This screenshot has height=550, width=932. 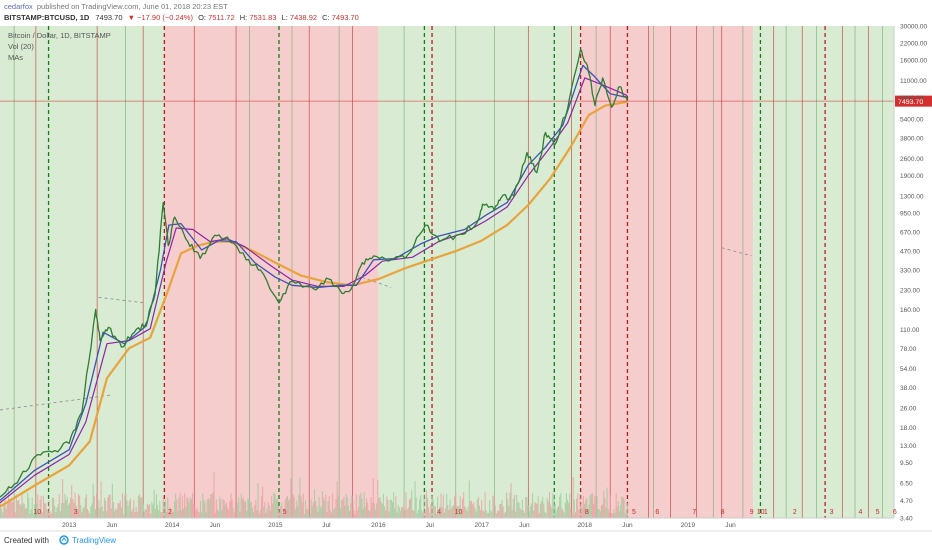 I want to click on legend-title: Bitcoin / Dollar, 1D, BITSTAMP, so click(x=59, y=35).